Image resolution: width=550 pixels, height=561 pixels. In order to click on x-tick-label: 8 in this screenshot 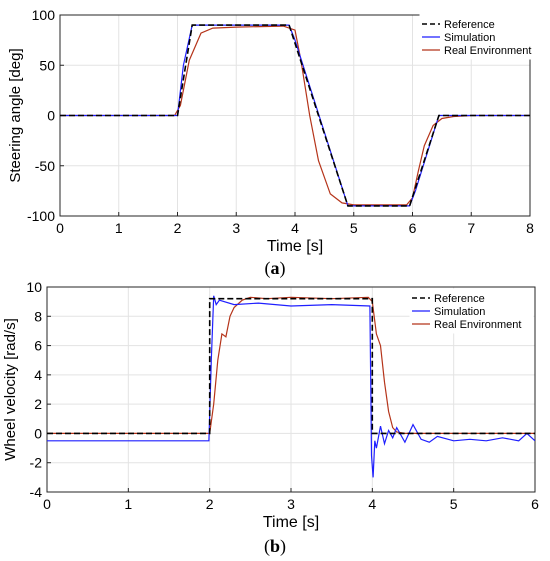, I will do `click(530, 228)`.